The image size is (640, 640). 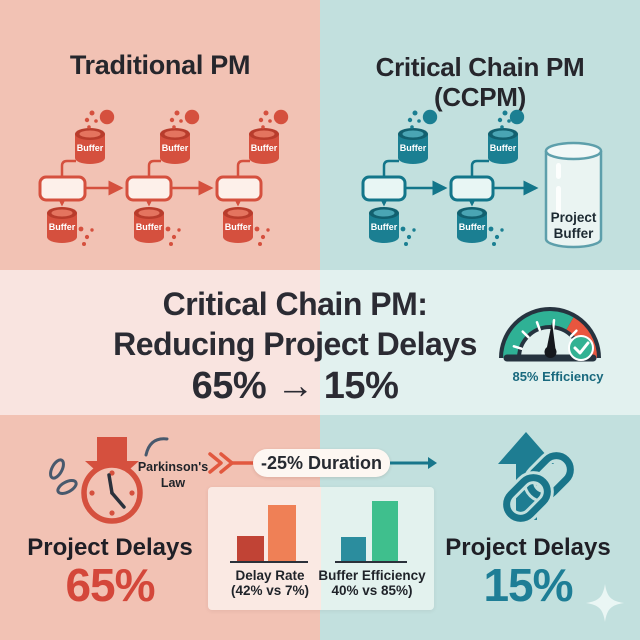 I want to click on headline-line2: Reducing Project Delays, so click(x=295, y=344).